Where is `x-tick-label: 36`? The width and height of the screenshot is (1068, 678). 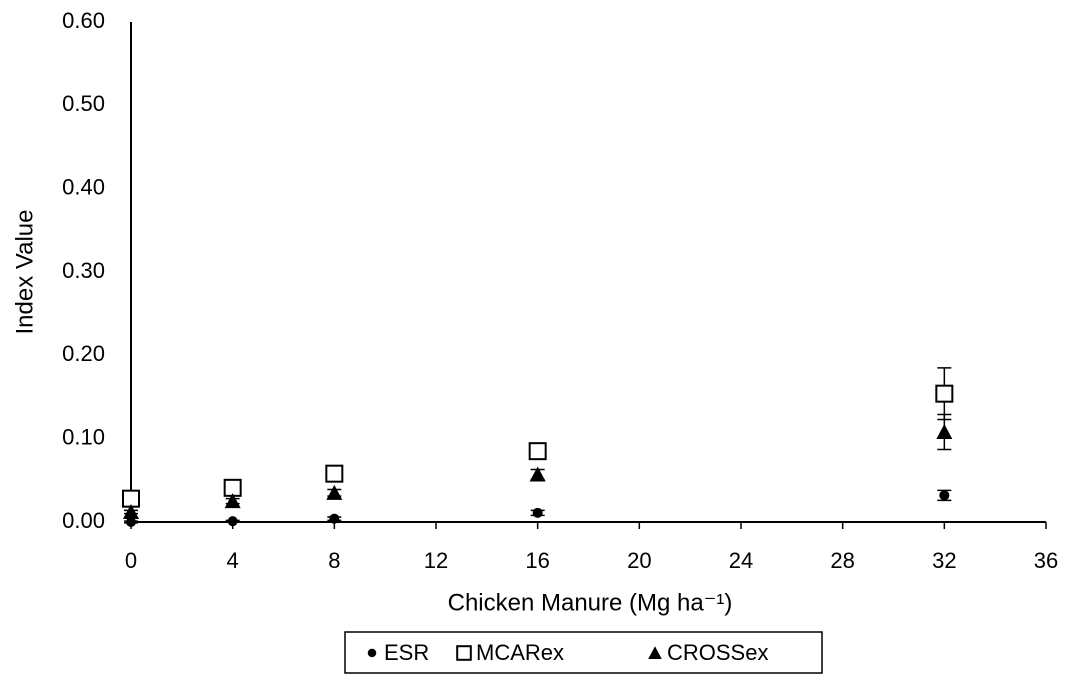 x-tick-label: 36 is located at coordinates (1046, 560).